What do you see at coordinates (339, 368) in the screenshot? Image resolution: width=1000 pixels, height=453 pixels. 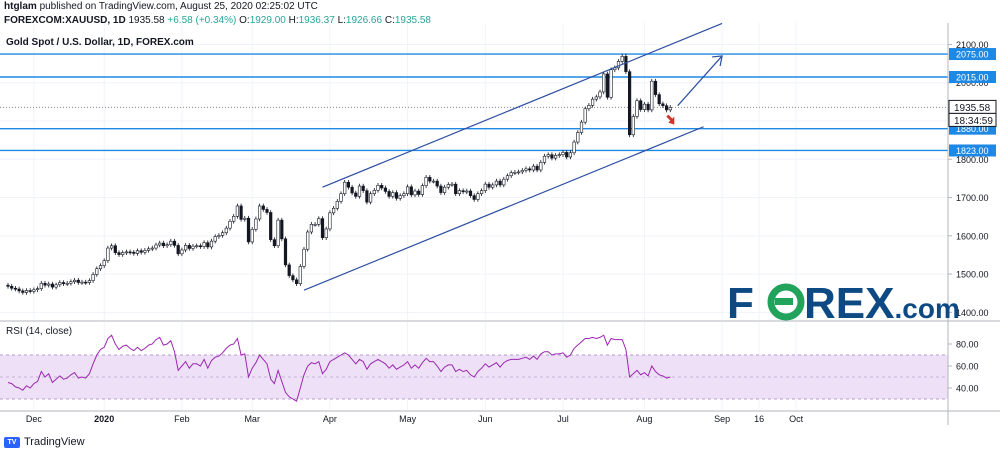 I see `rsi-line` at bounding box center [339, 368].